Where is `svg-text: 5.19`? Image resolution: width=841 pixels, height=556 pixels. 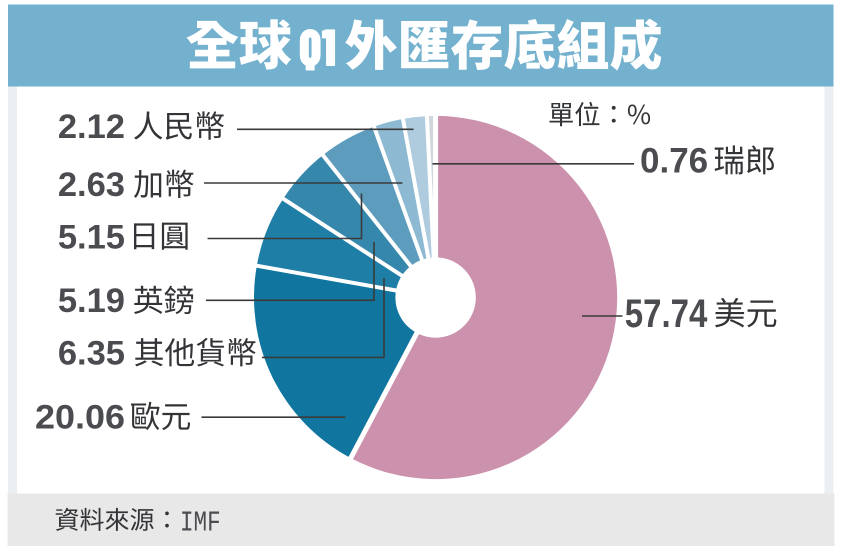
svg-text: 5.19 is located at coordinates (91, 301).